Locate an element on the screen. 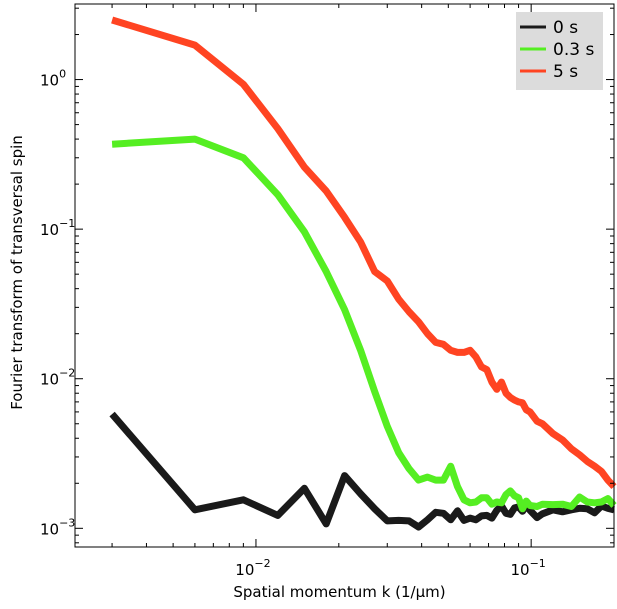 Image resolution: width=617 pixels, height=609 pixels. legend-label-0: 0 s is located at coordinates (565, 28).